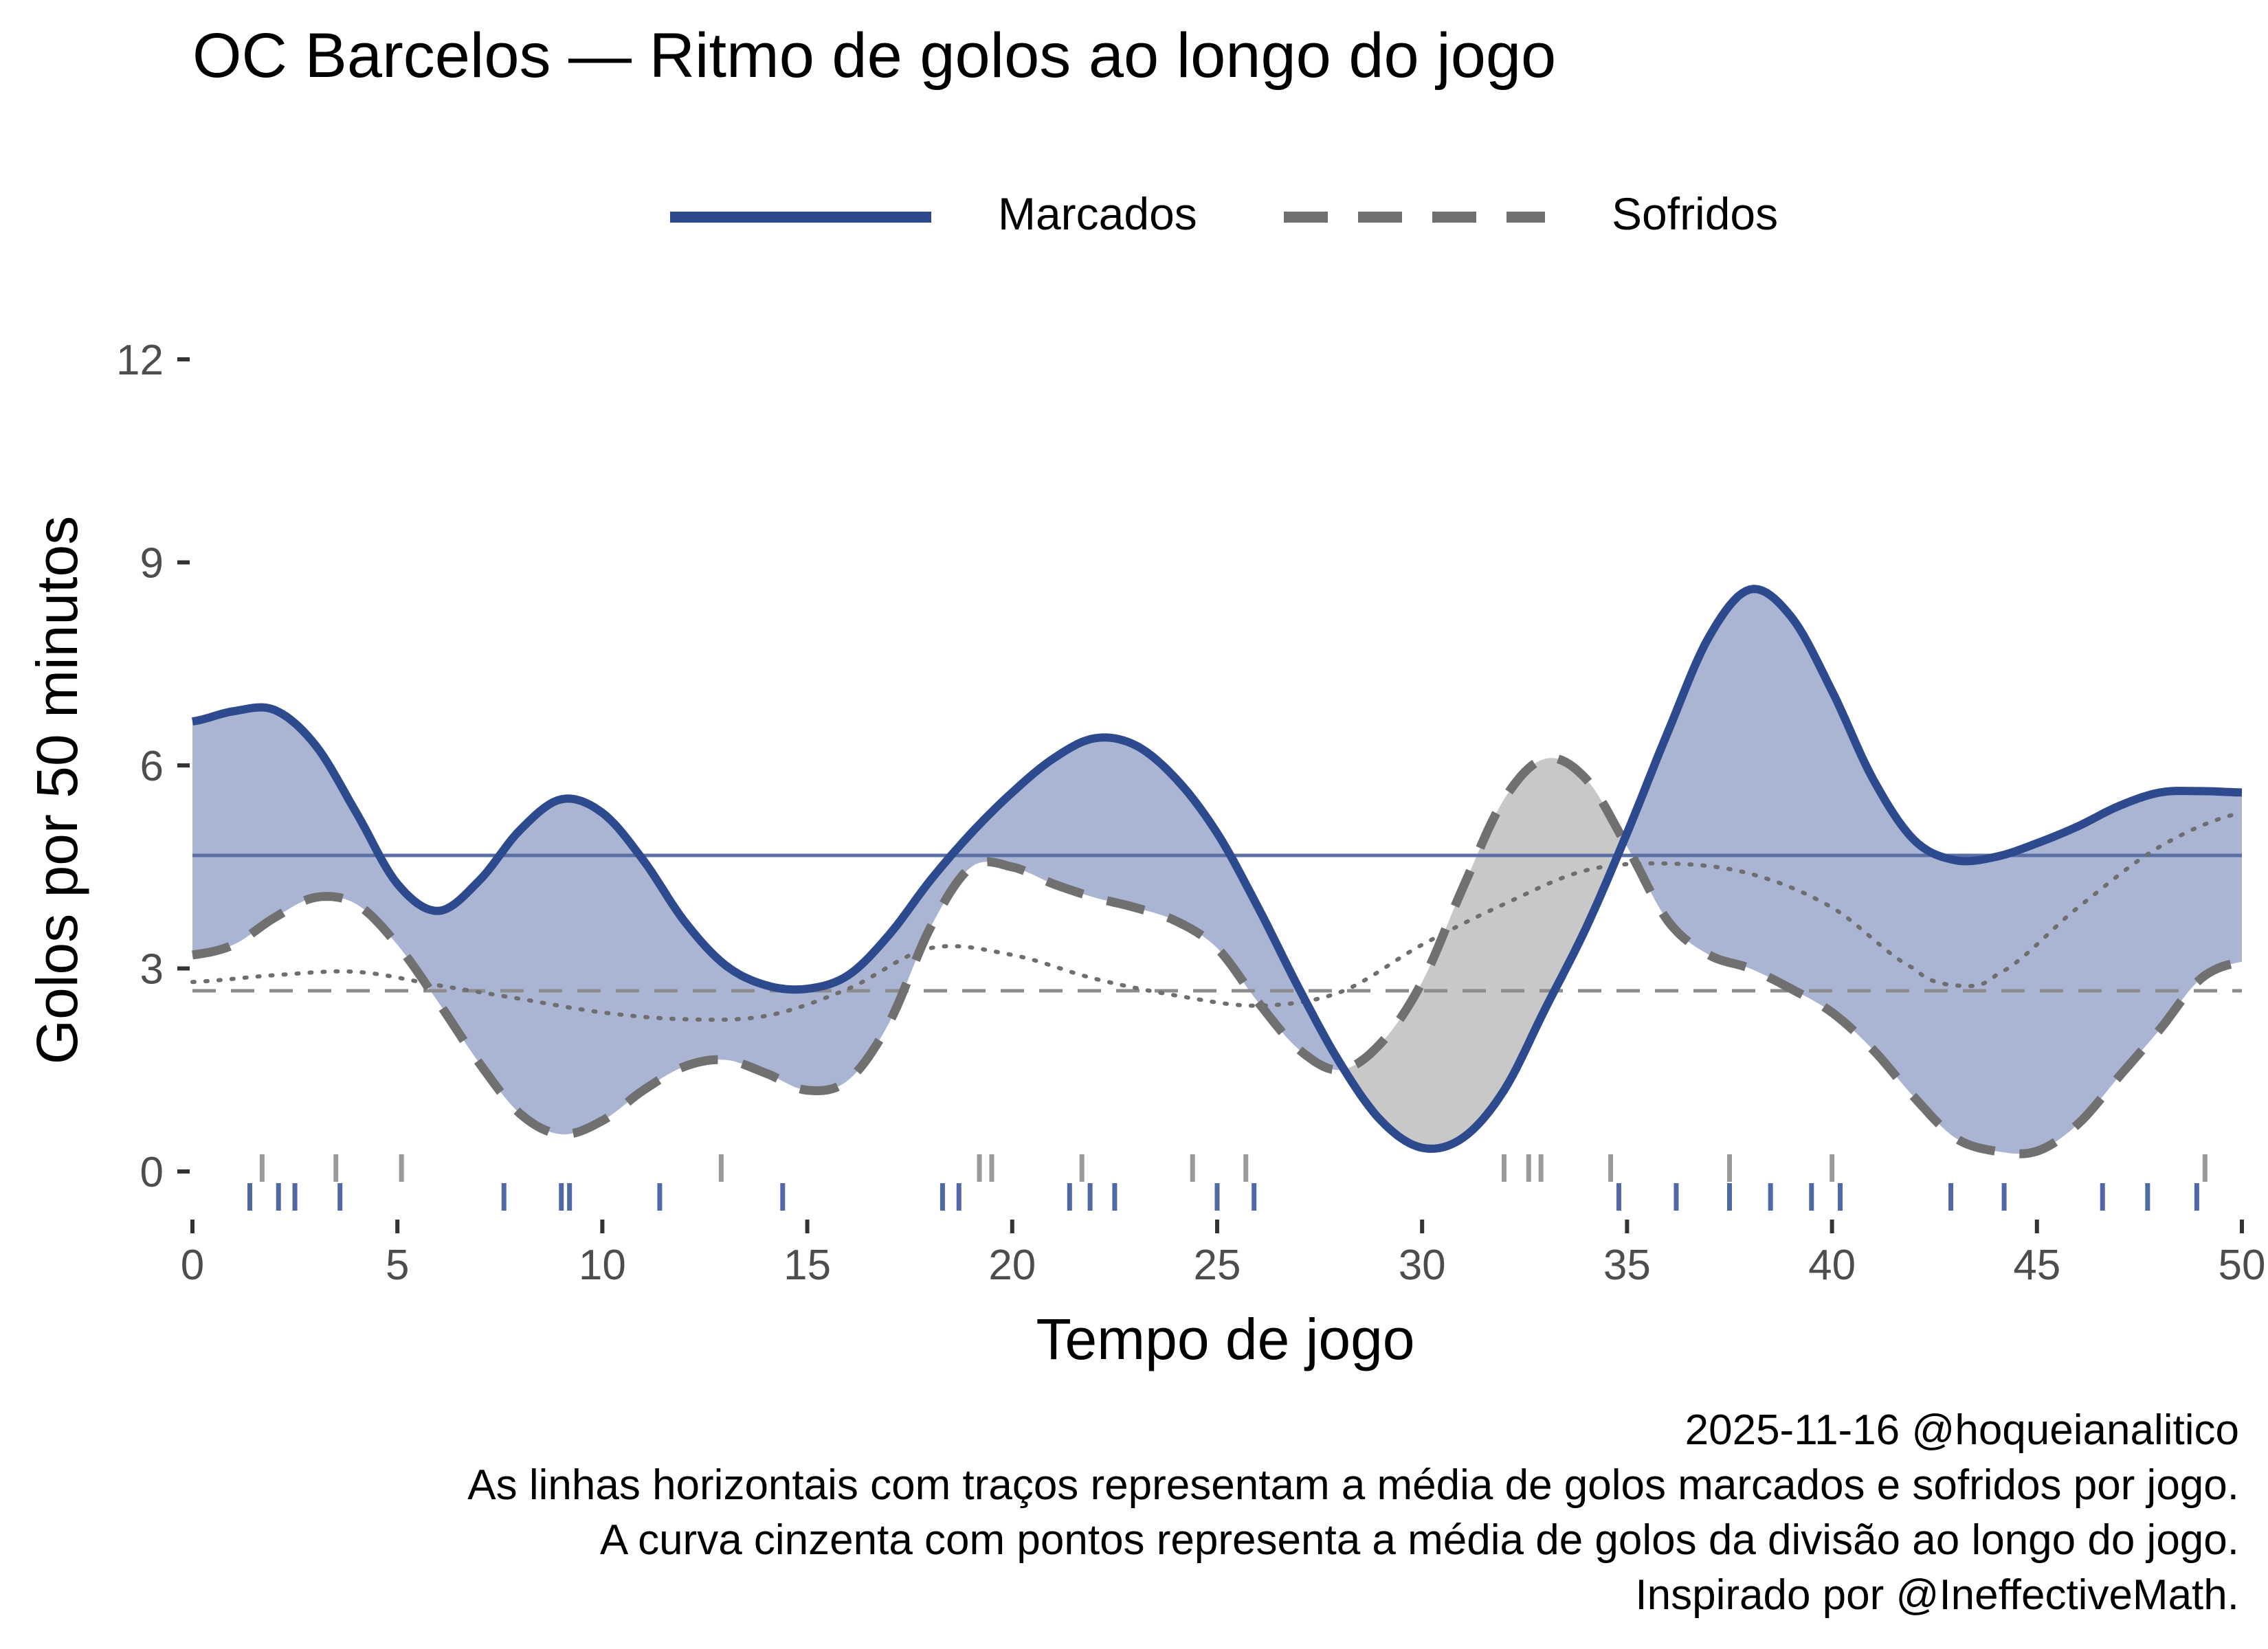  I want to click on x-tick-label: 30, so click(1422, 1265).